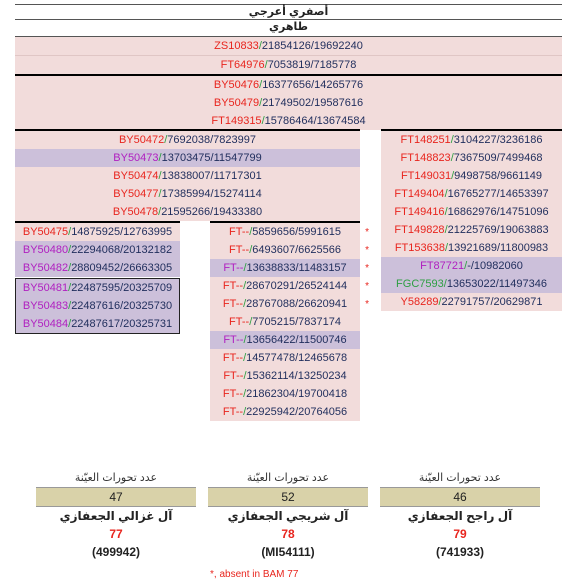 This screenshot has width=579, height=583. I want to click on snp-row: FT87721/-/10982060, so click(471, 266).